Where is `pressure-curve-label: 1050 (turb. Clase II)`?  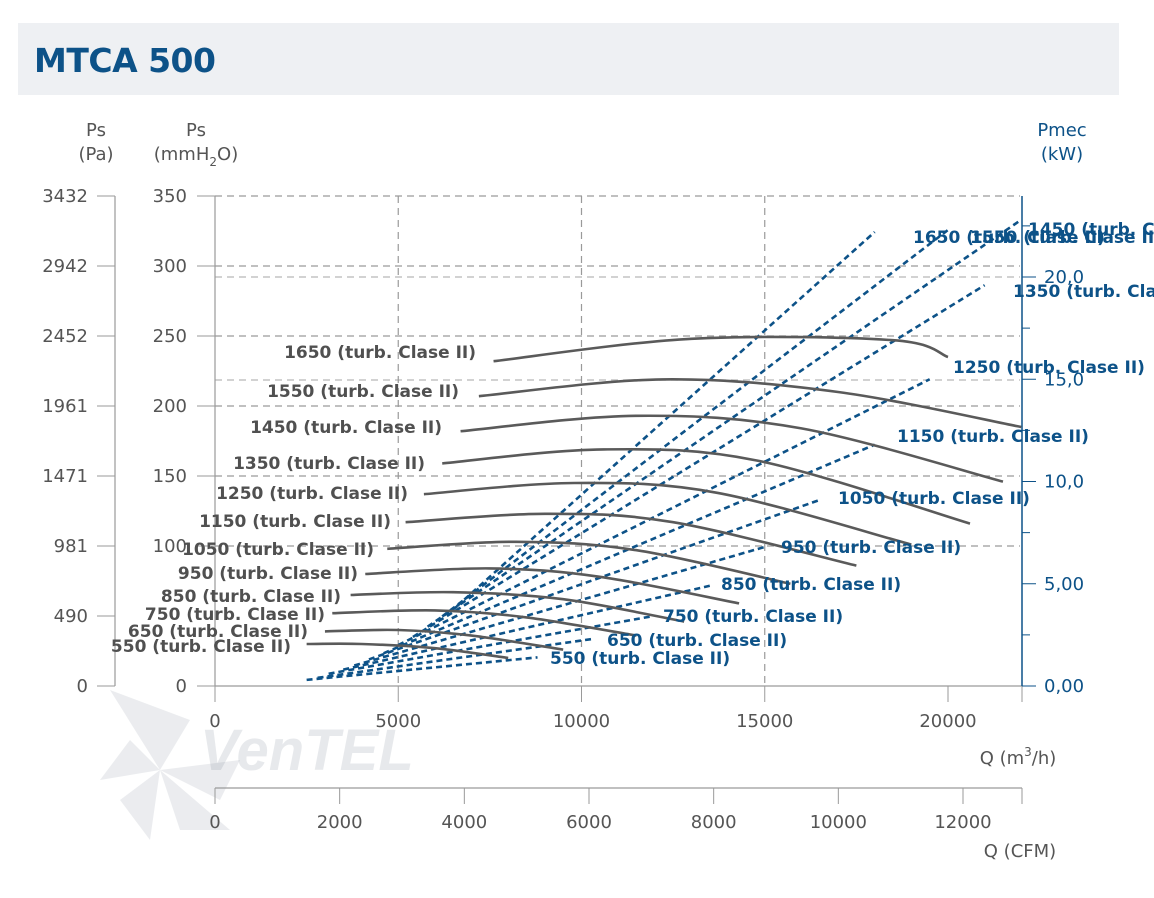
pressure-curve-label: 1050 (turb. Clase II) is located at coordinates (278, 550).